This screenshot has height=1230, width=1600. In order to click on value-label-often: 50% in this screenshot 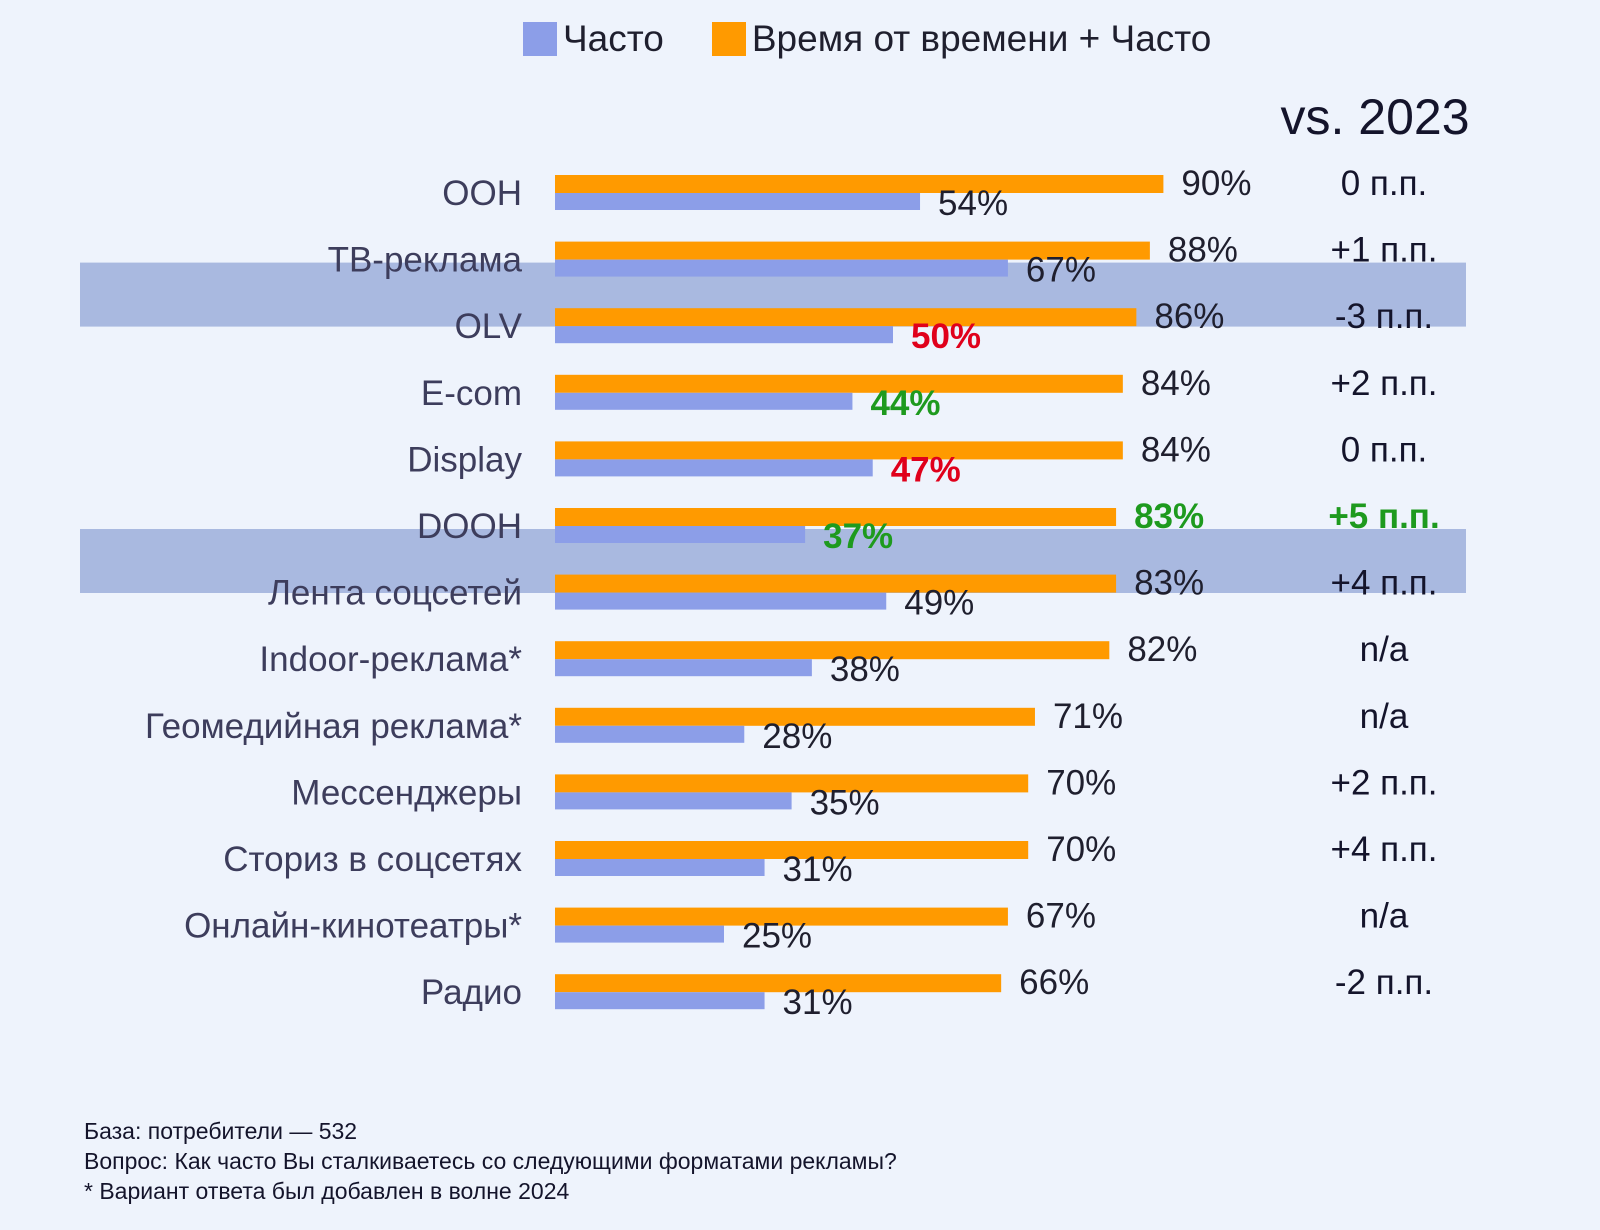, I will do `click(946, 336)`.